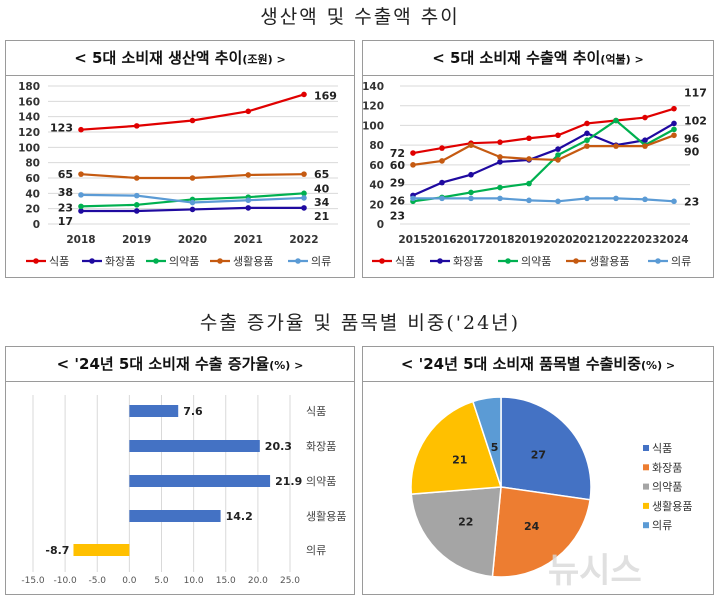 This screenshot has height=598, width=720. I want to click on category-label: 화장품, so click(321, 446).